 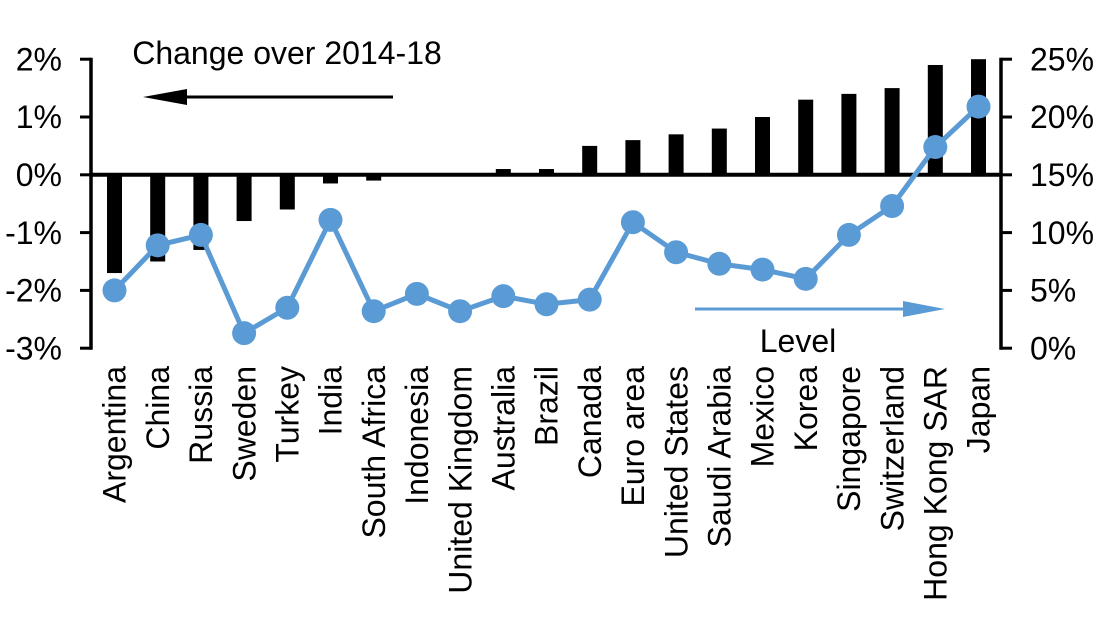 What do you see at coordinates (374, 177) in the screenshot?
I see `bar-south-africa` at bounding box center [374, 177].